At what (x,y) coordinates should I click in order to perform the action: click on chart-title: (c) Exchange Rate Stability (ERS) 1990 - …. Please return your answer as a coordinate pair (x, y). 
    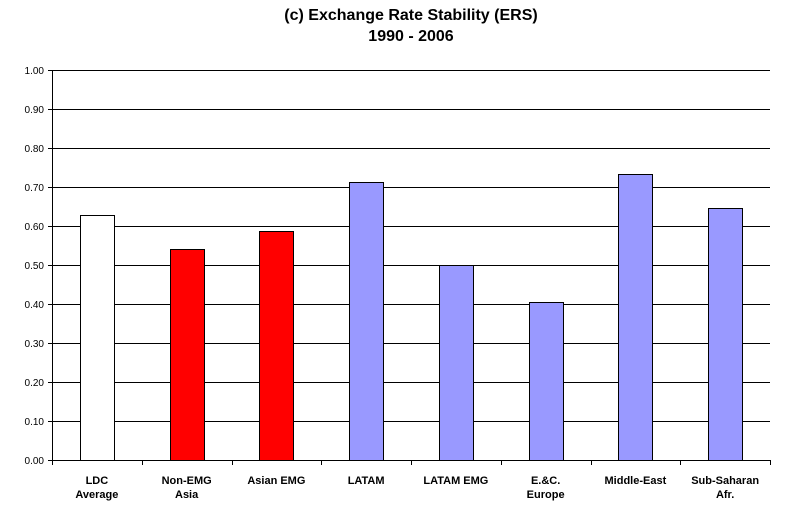
    Looking at the image, I should click on (410, 26).